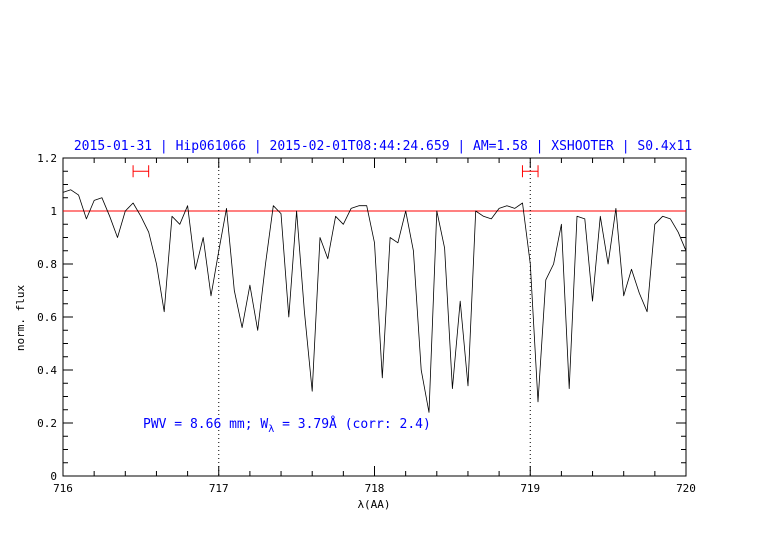  I want to click on y-tick-label: 1, so click(53, 211).